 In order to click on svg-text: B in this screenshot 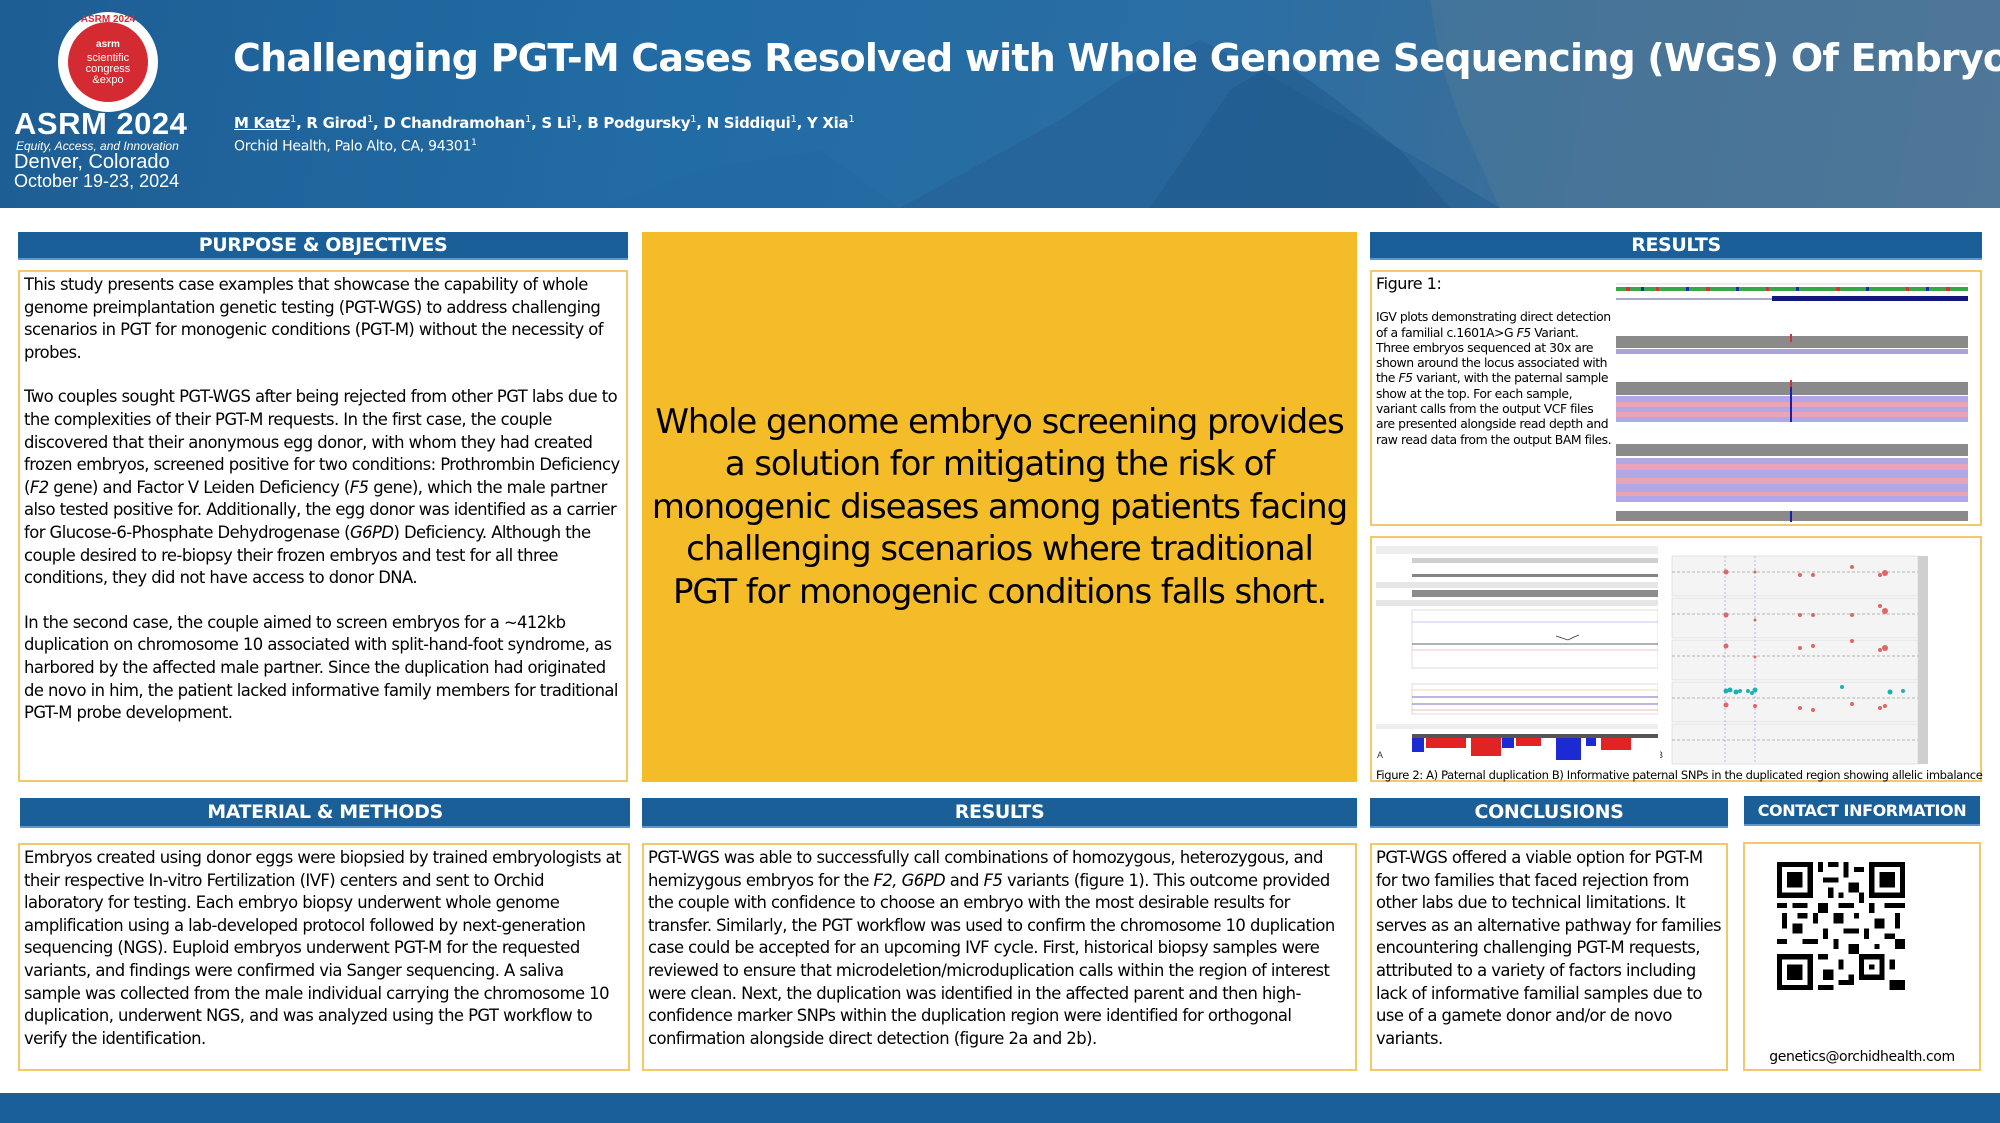, I will do `click(1661, 755)`.